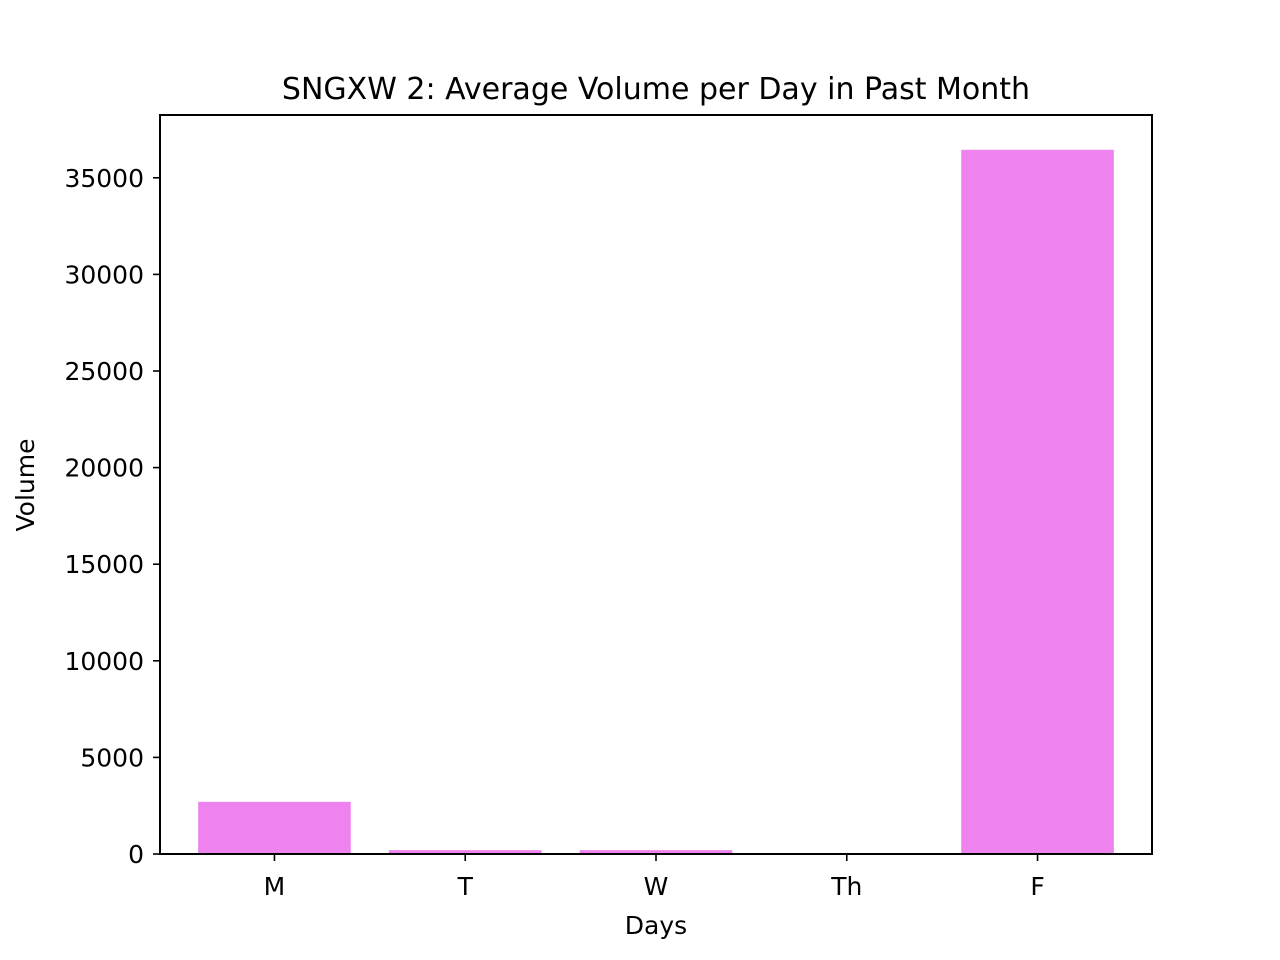  Describe the element at coordinates (465, 852) in the screenshot. I see `bar-t` at that location.